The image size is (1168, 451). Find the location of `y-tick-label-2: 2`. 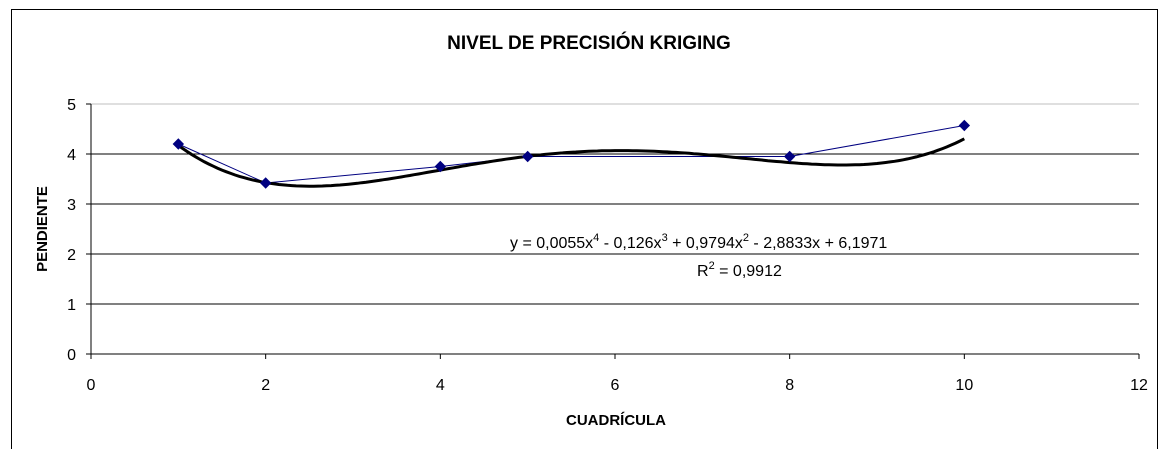

y-tick-label-2: 2 is located at coordinates (71, 255).